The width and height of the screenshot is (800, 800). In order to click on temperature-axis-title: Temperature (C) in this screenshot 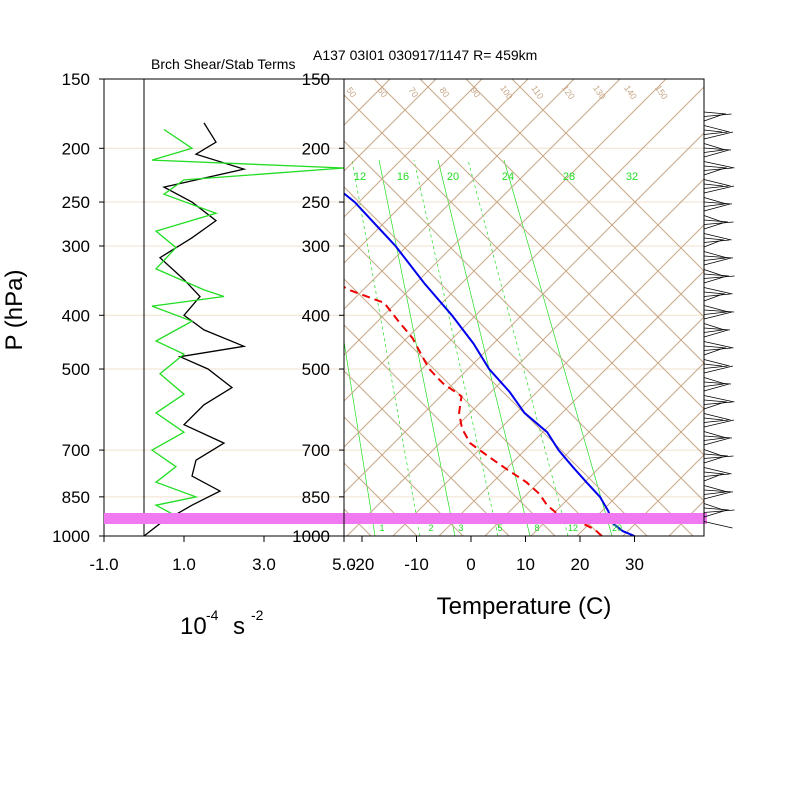, I will do `click(524, 606)`.